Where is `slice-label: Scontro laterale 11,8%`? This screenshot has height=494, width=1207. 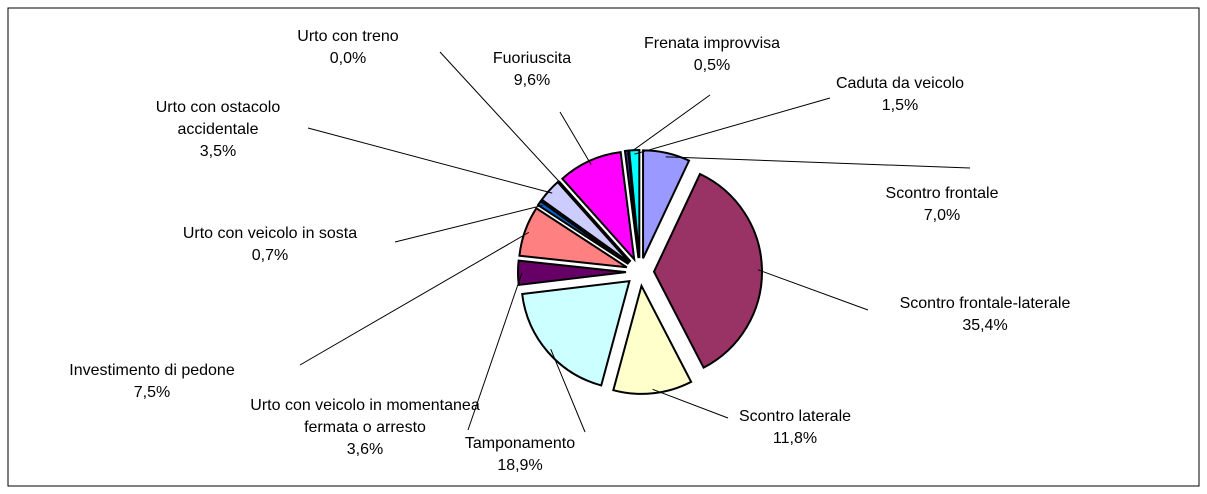
slice-label: Scontro laterale 11,8% is located at coordinates (795, 428).